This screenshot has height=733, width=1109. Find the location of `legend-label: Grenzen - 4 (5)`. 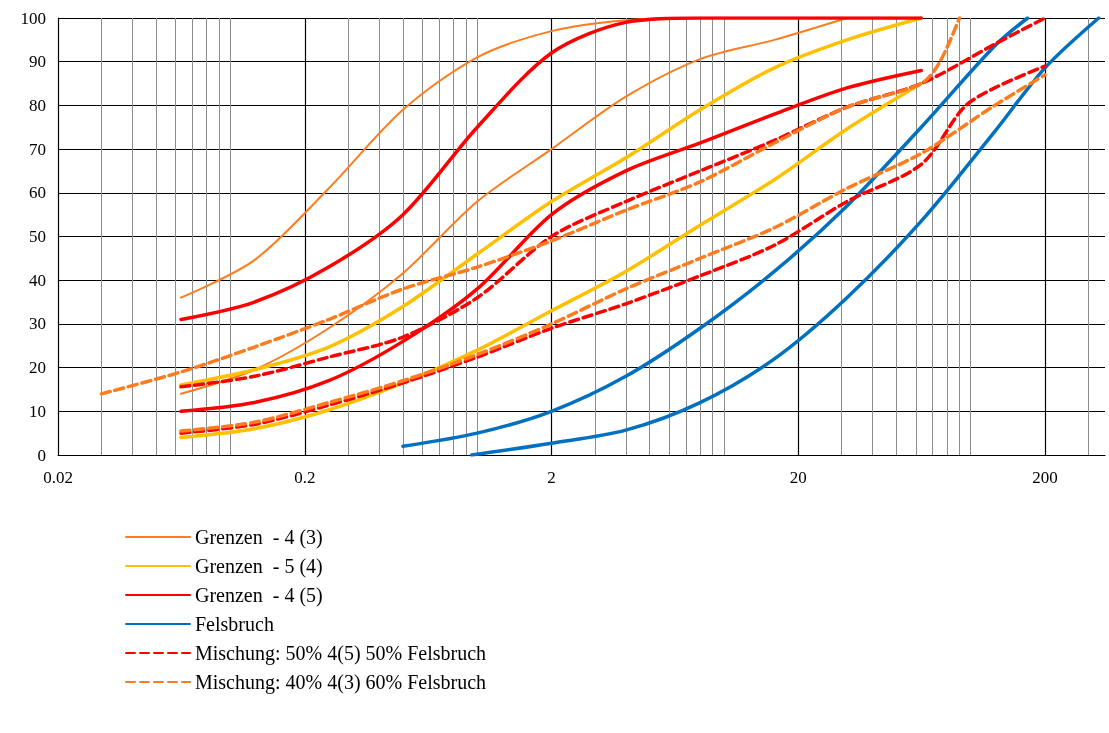

legend-label: Grenzen - 4 (5) is located at coordinates (259, 595).